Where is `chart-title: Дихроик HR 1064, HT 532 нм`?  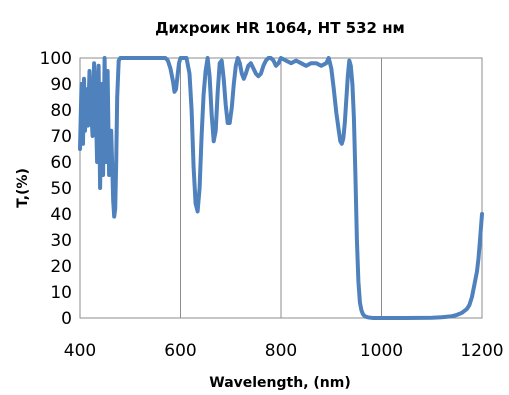
chart-title: Дихроик HR 1064, HT 532 нм is located at coordinates (280, 28).